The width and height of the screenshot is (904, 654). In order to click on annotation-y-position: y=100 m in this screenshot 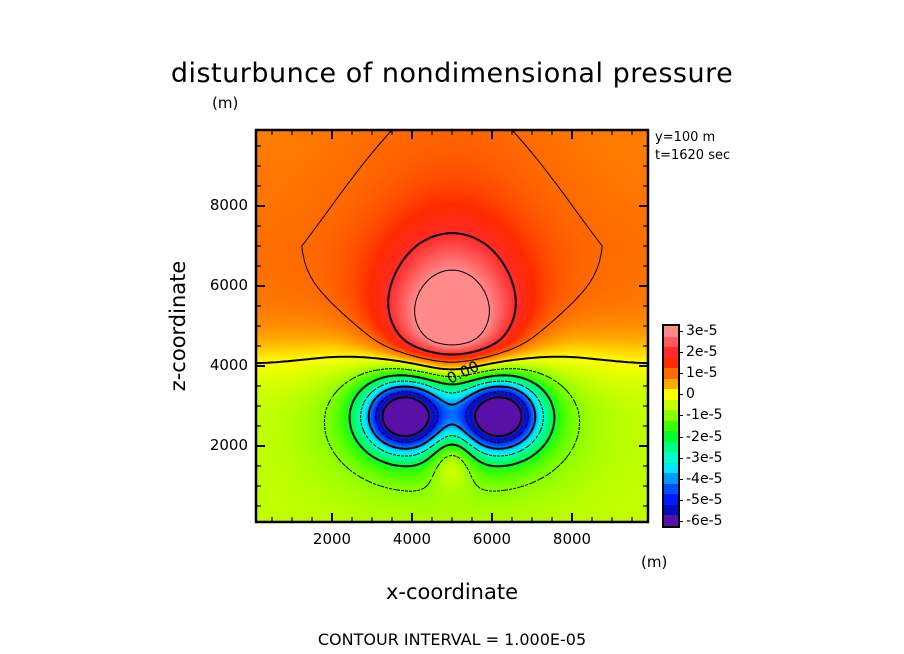, I will do `click(685, 137)`.